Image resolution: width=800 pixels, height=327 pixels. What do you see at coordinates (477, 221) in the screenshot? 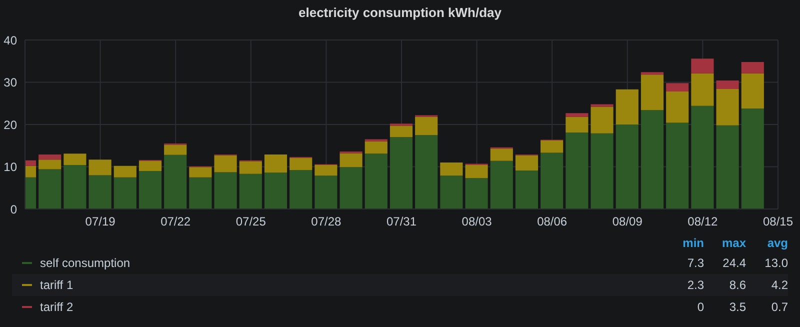
I see `x-tick-label: 08/03` at bounding box center [477, 221].